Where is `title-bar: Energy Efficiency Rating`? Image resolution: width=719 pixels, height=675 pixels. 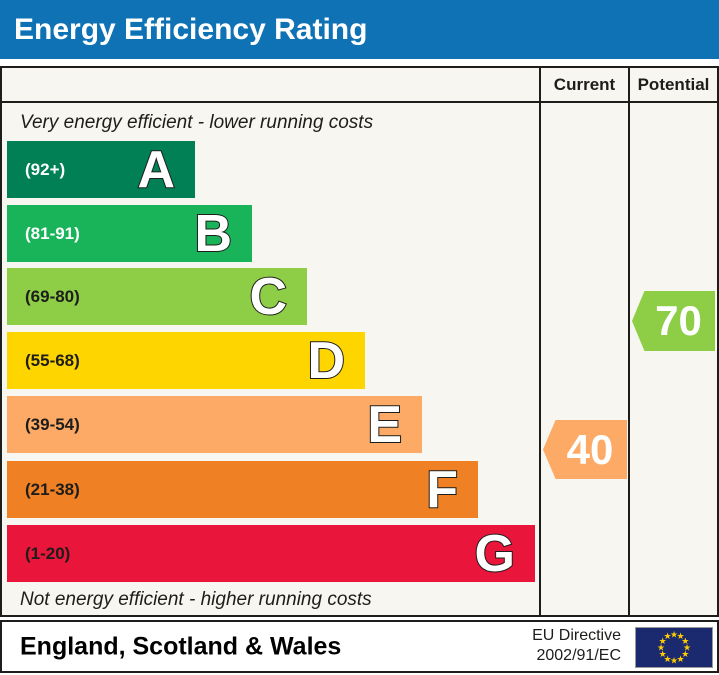 title-bar: Energy Efficiency Rating is located at coordinates (359, 29).